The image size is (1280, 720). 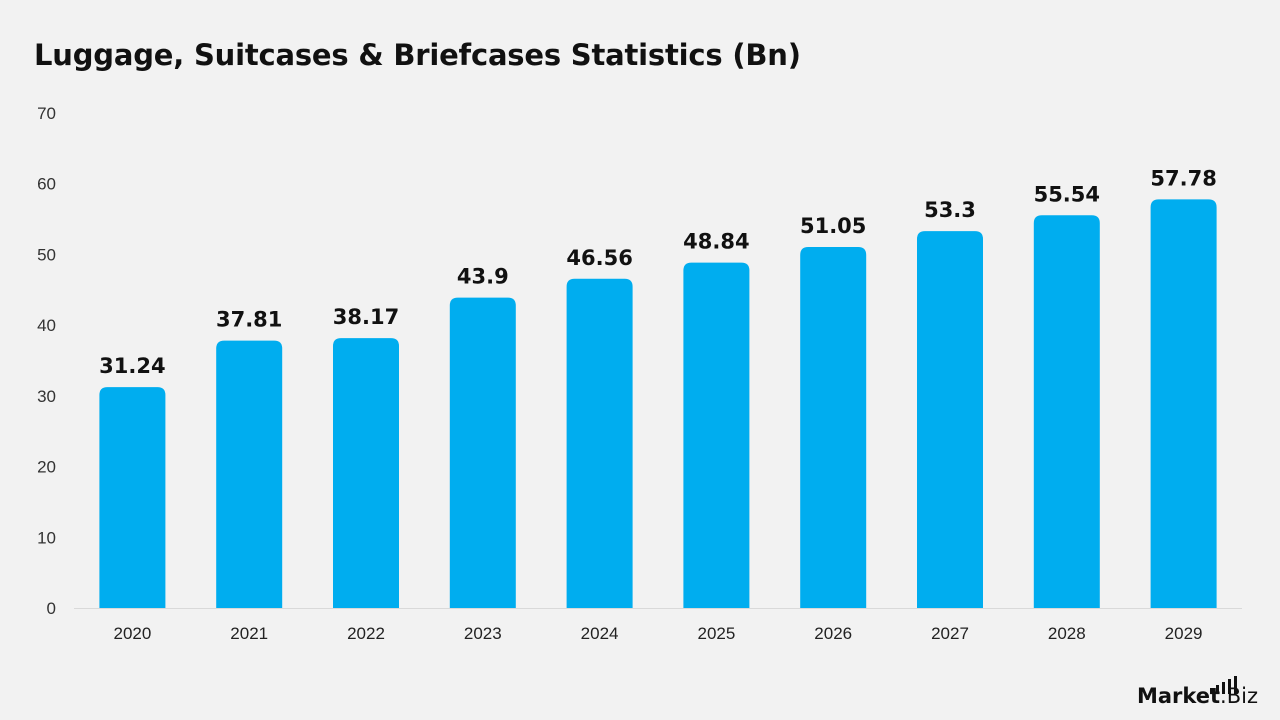 What do you see at coordinates (46, 184) in the screenshot?
I see `y-tick-label: 60` at bounding box center [46, 184].